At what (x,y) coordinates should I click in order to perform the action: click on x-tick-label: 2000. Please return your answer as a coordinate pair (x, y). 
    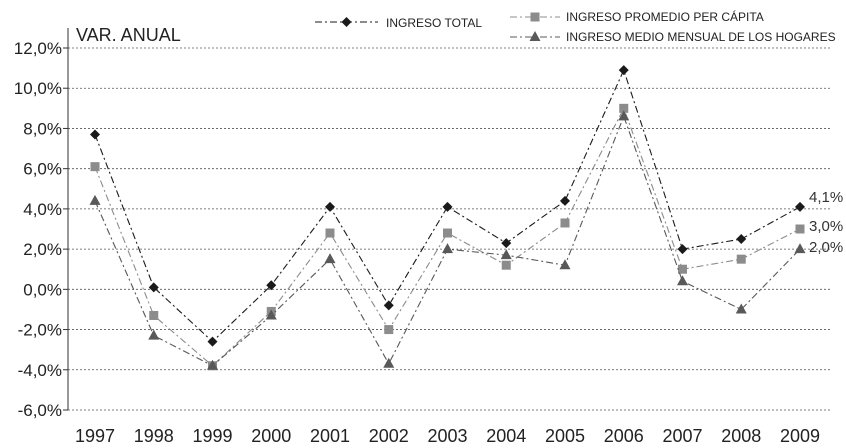
    Looking at the image, I should click on (271, 436).